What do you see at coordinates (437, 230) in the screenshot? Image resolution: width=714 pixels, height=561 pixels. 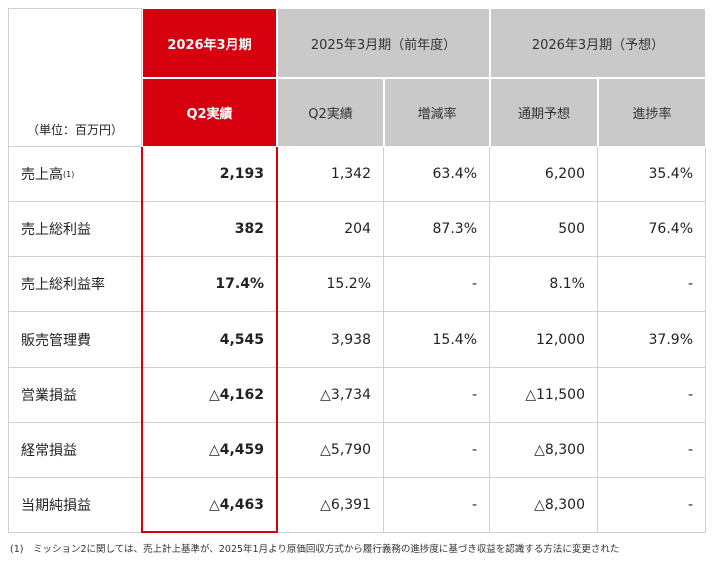 I see `value-cell: 87.3%` at bounding box center [437, 230].